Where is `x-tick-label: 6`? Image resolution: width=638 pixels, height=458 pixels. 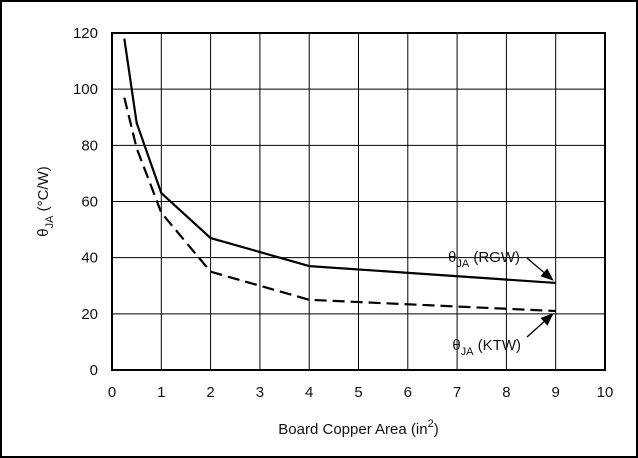
x-tick-label: 6 is located at coordinates (408, 392).